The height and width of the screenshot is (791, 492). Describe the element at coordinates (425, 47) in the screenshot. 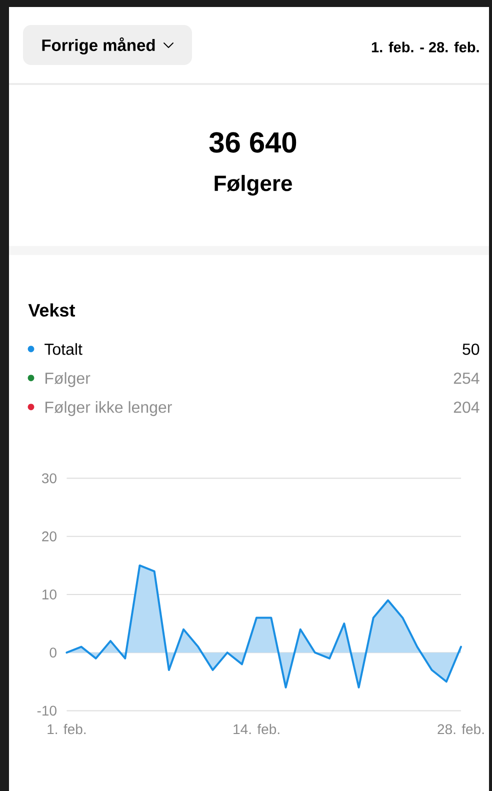

I see `text: 1. feb. - 28. feb.` at that location.